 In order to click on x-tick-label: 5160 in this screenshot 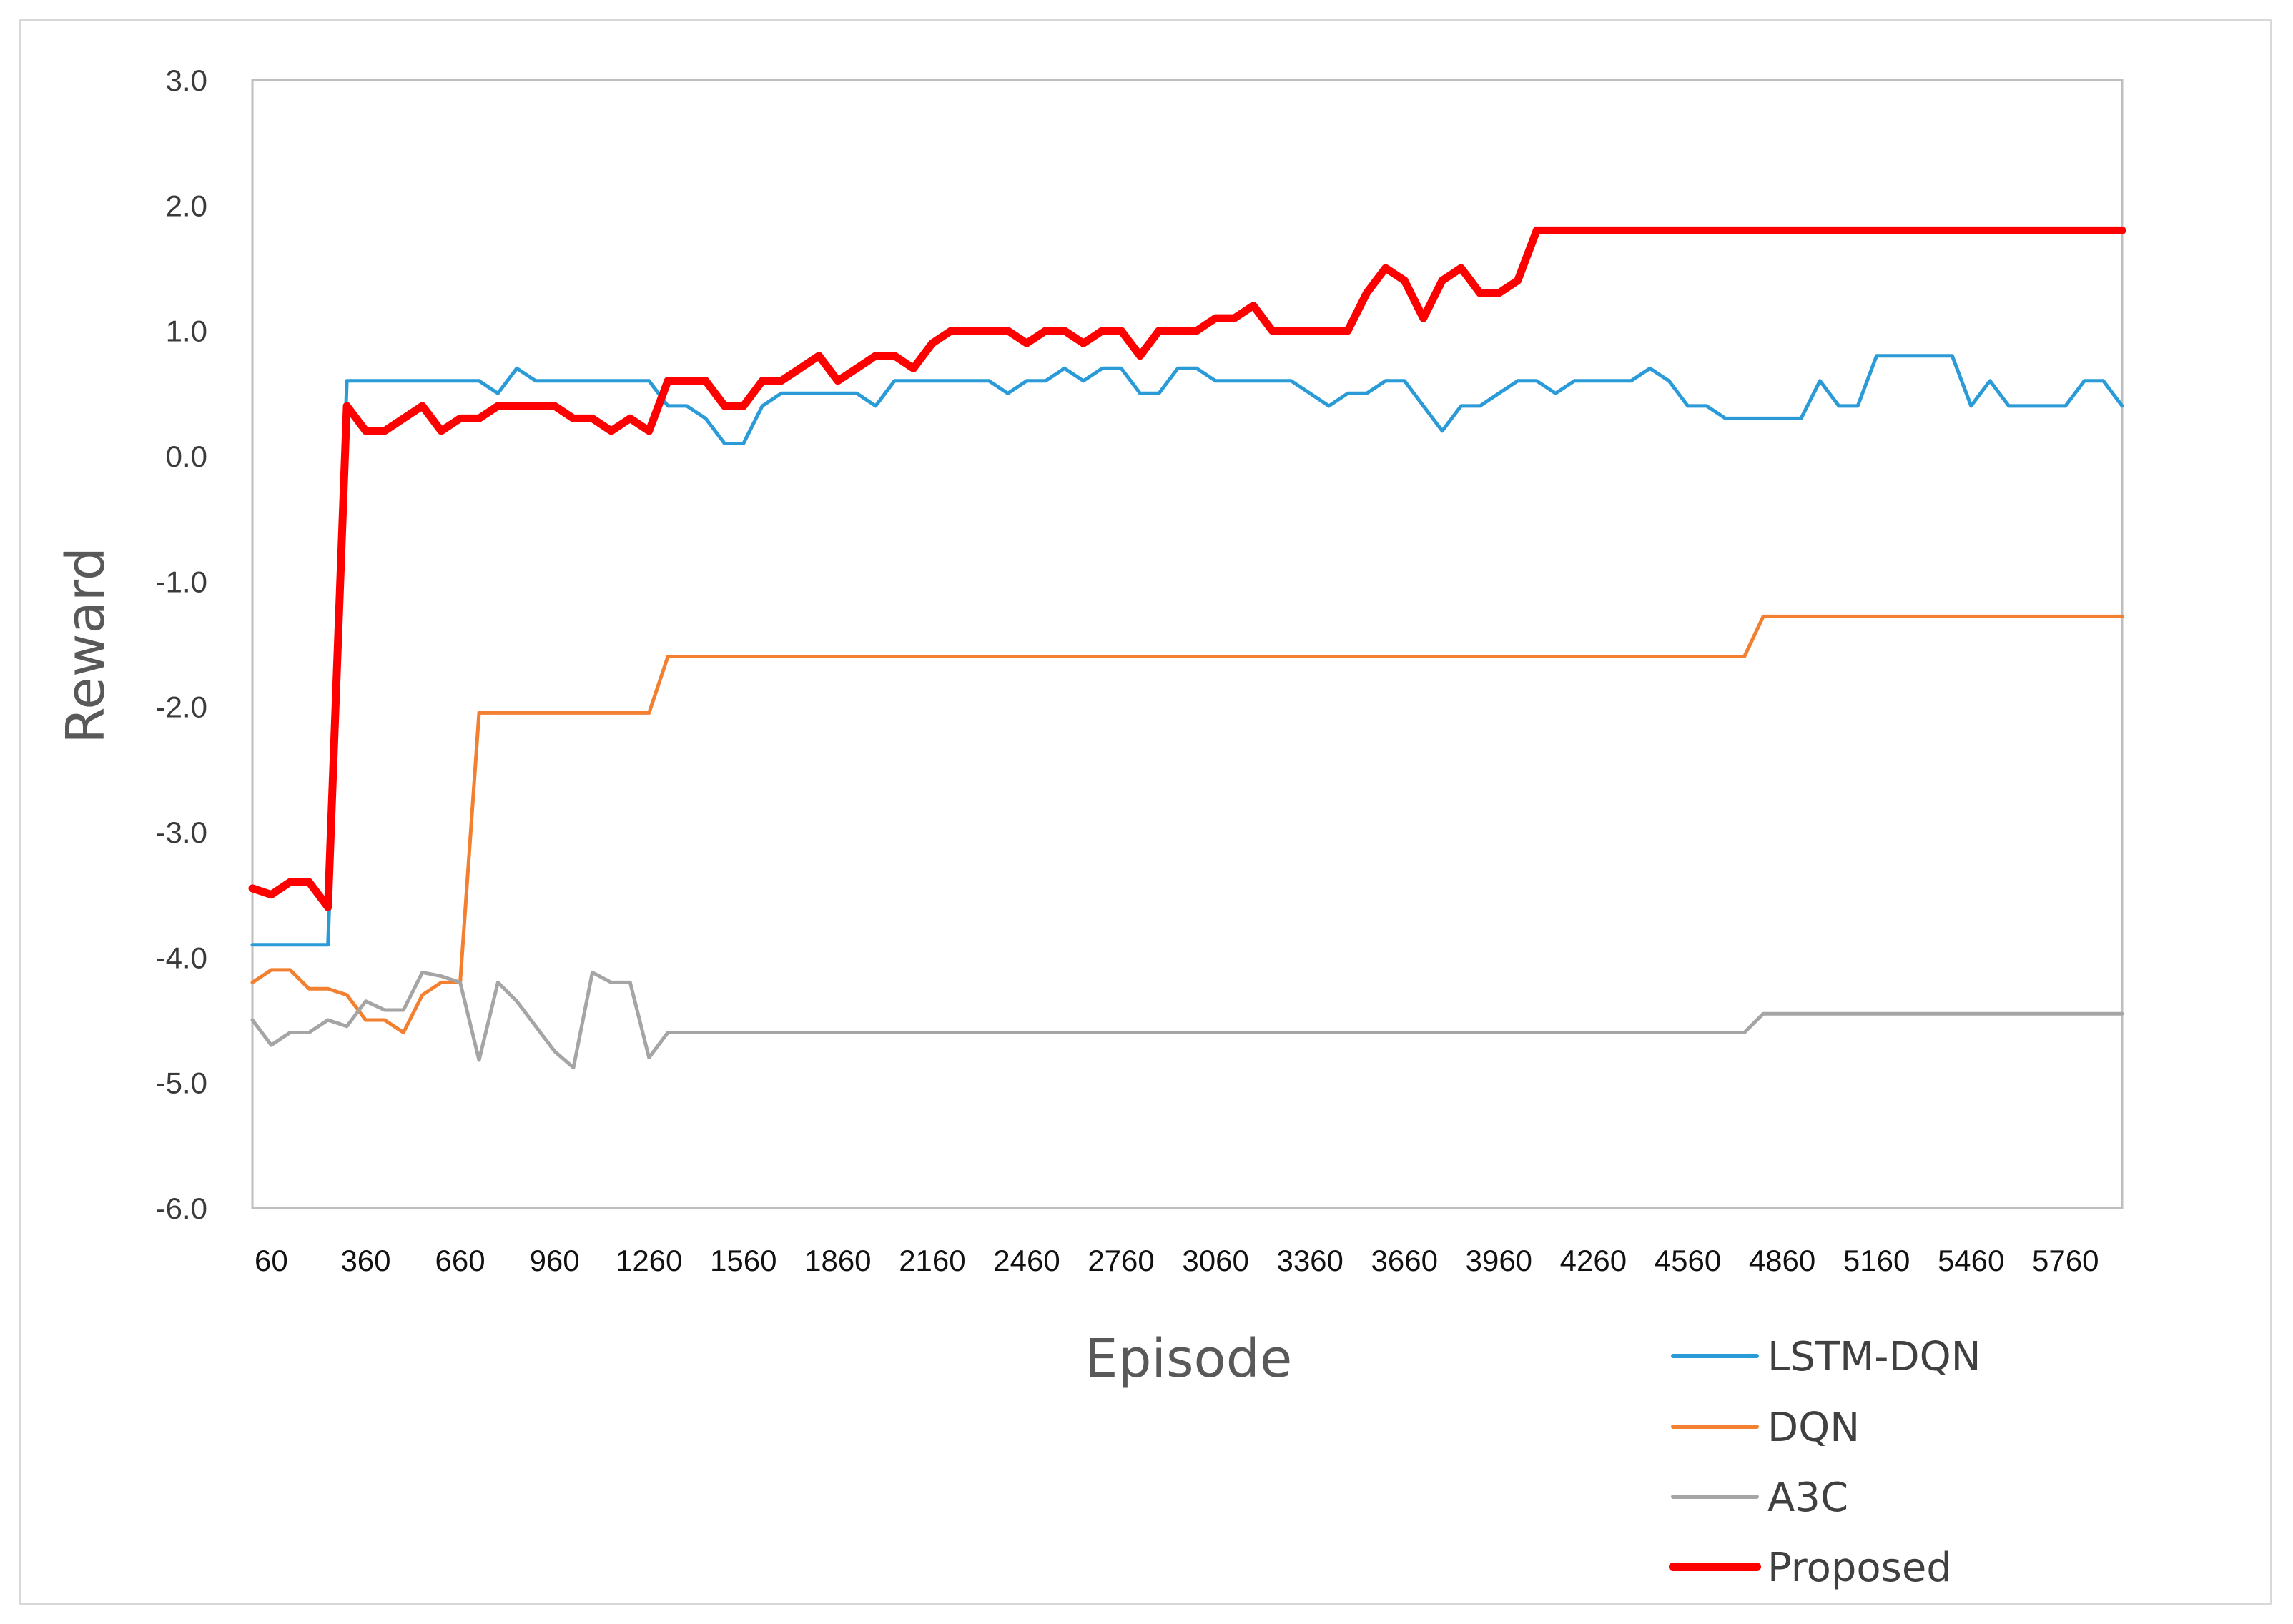, I will do `click(1876, 1260)`.